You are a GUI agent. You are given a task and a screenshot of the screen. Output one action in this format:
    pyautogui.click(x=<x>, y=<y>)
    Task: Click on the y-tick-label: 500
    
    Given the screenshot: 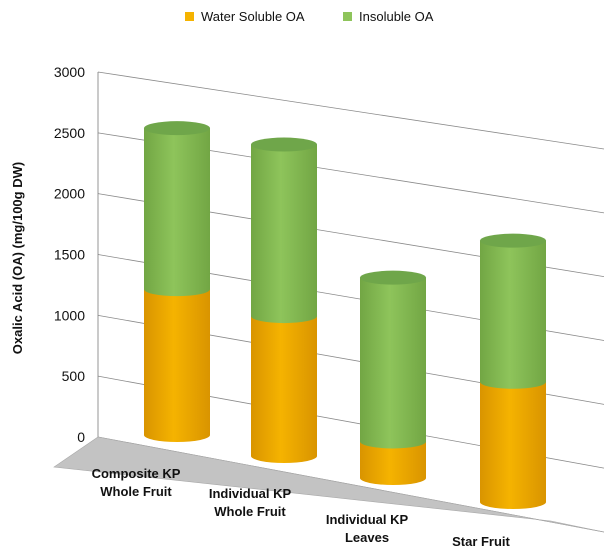 What is the action you would take?
    pyautogui.click(x=74, y=376)
    